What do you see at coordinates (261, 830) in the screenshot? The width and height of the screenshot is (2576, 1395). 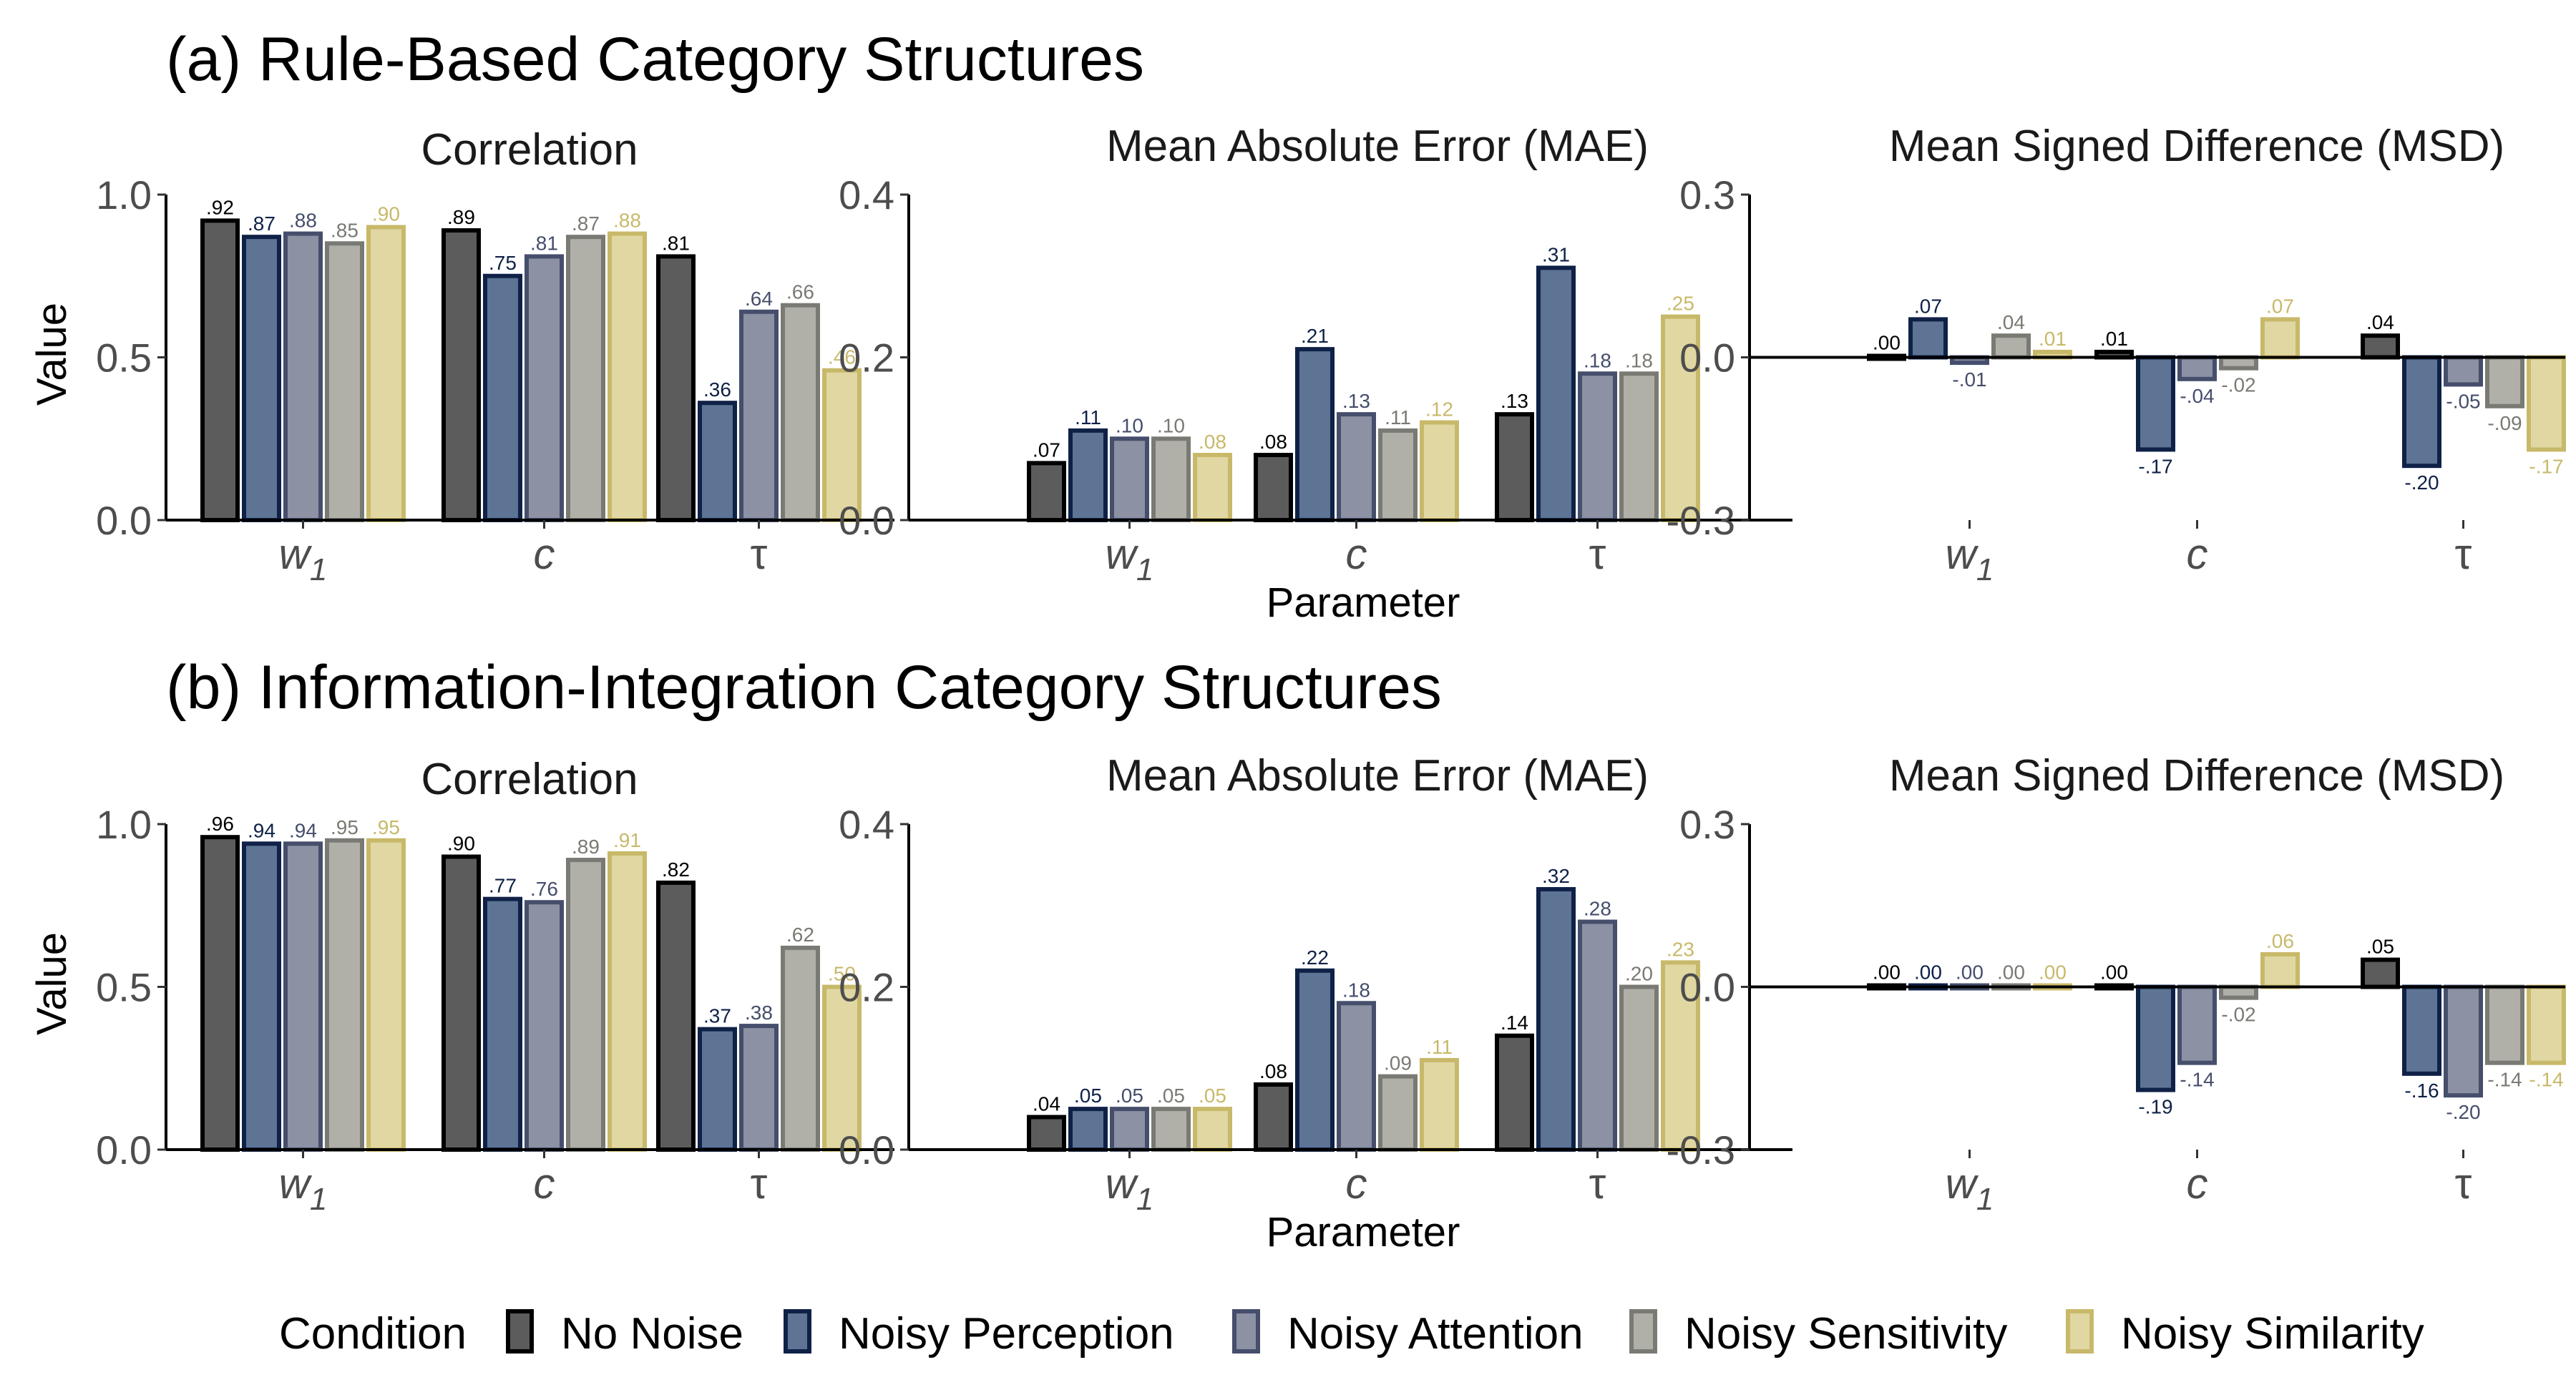 I see `bar-value-label: .94` at bounding box center [261, 830].